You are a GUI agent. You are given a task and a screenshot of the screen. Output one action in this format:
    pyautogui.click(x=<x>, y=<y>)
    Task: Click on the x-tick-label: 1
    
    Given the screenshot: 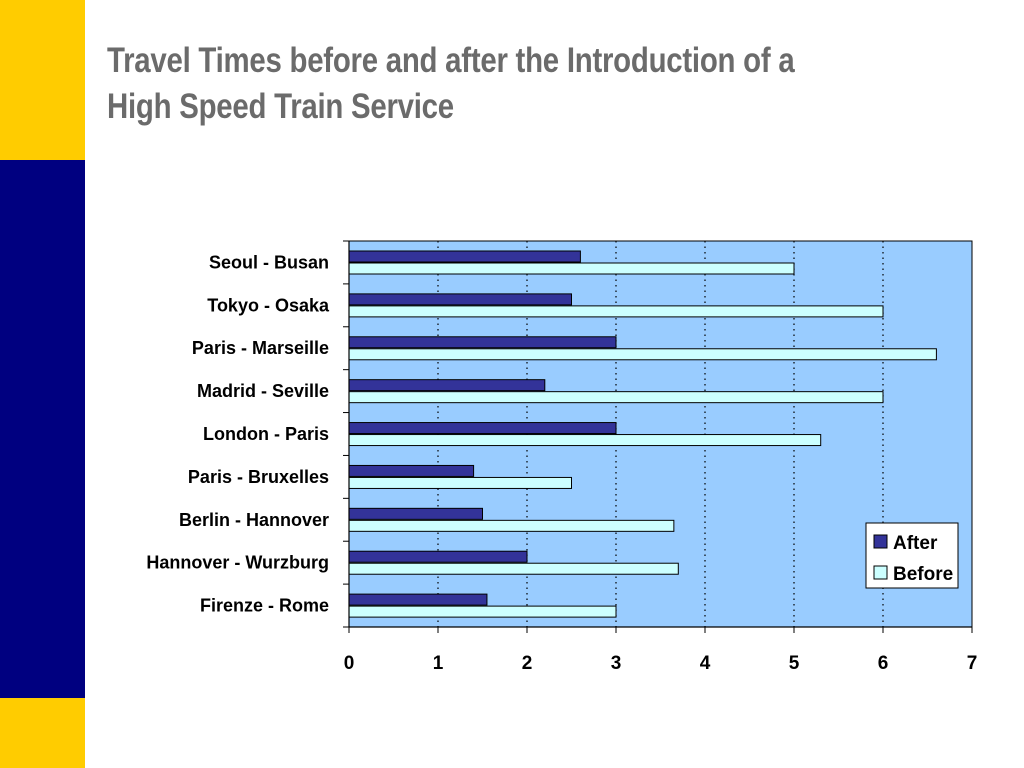 What is the action you would take?
    pyautogui.click(x=438, y=663)
    